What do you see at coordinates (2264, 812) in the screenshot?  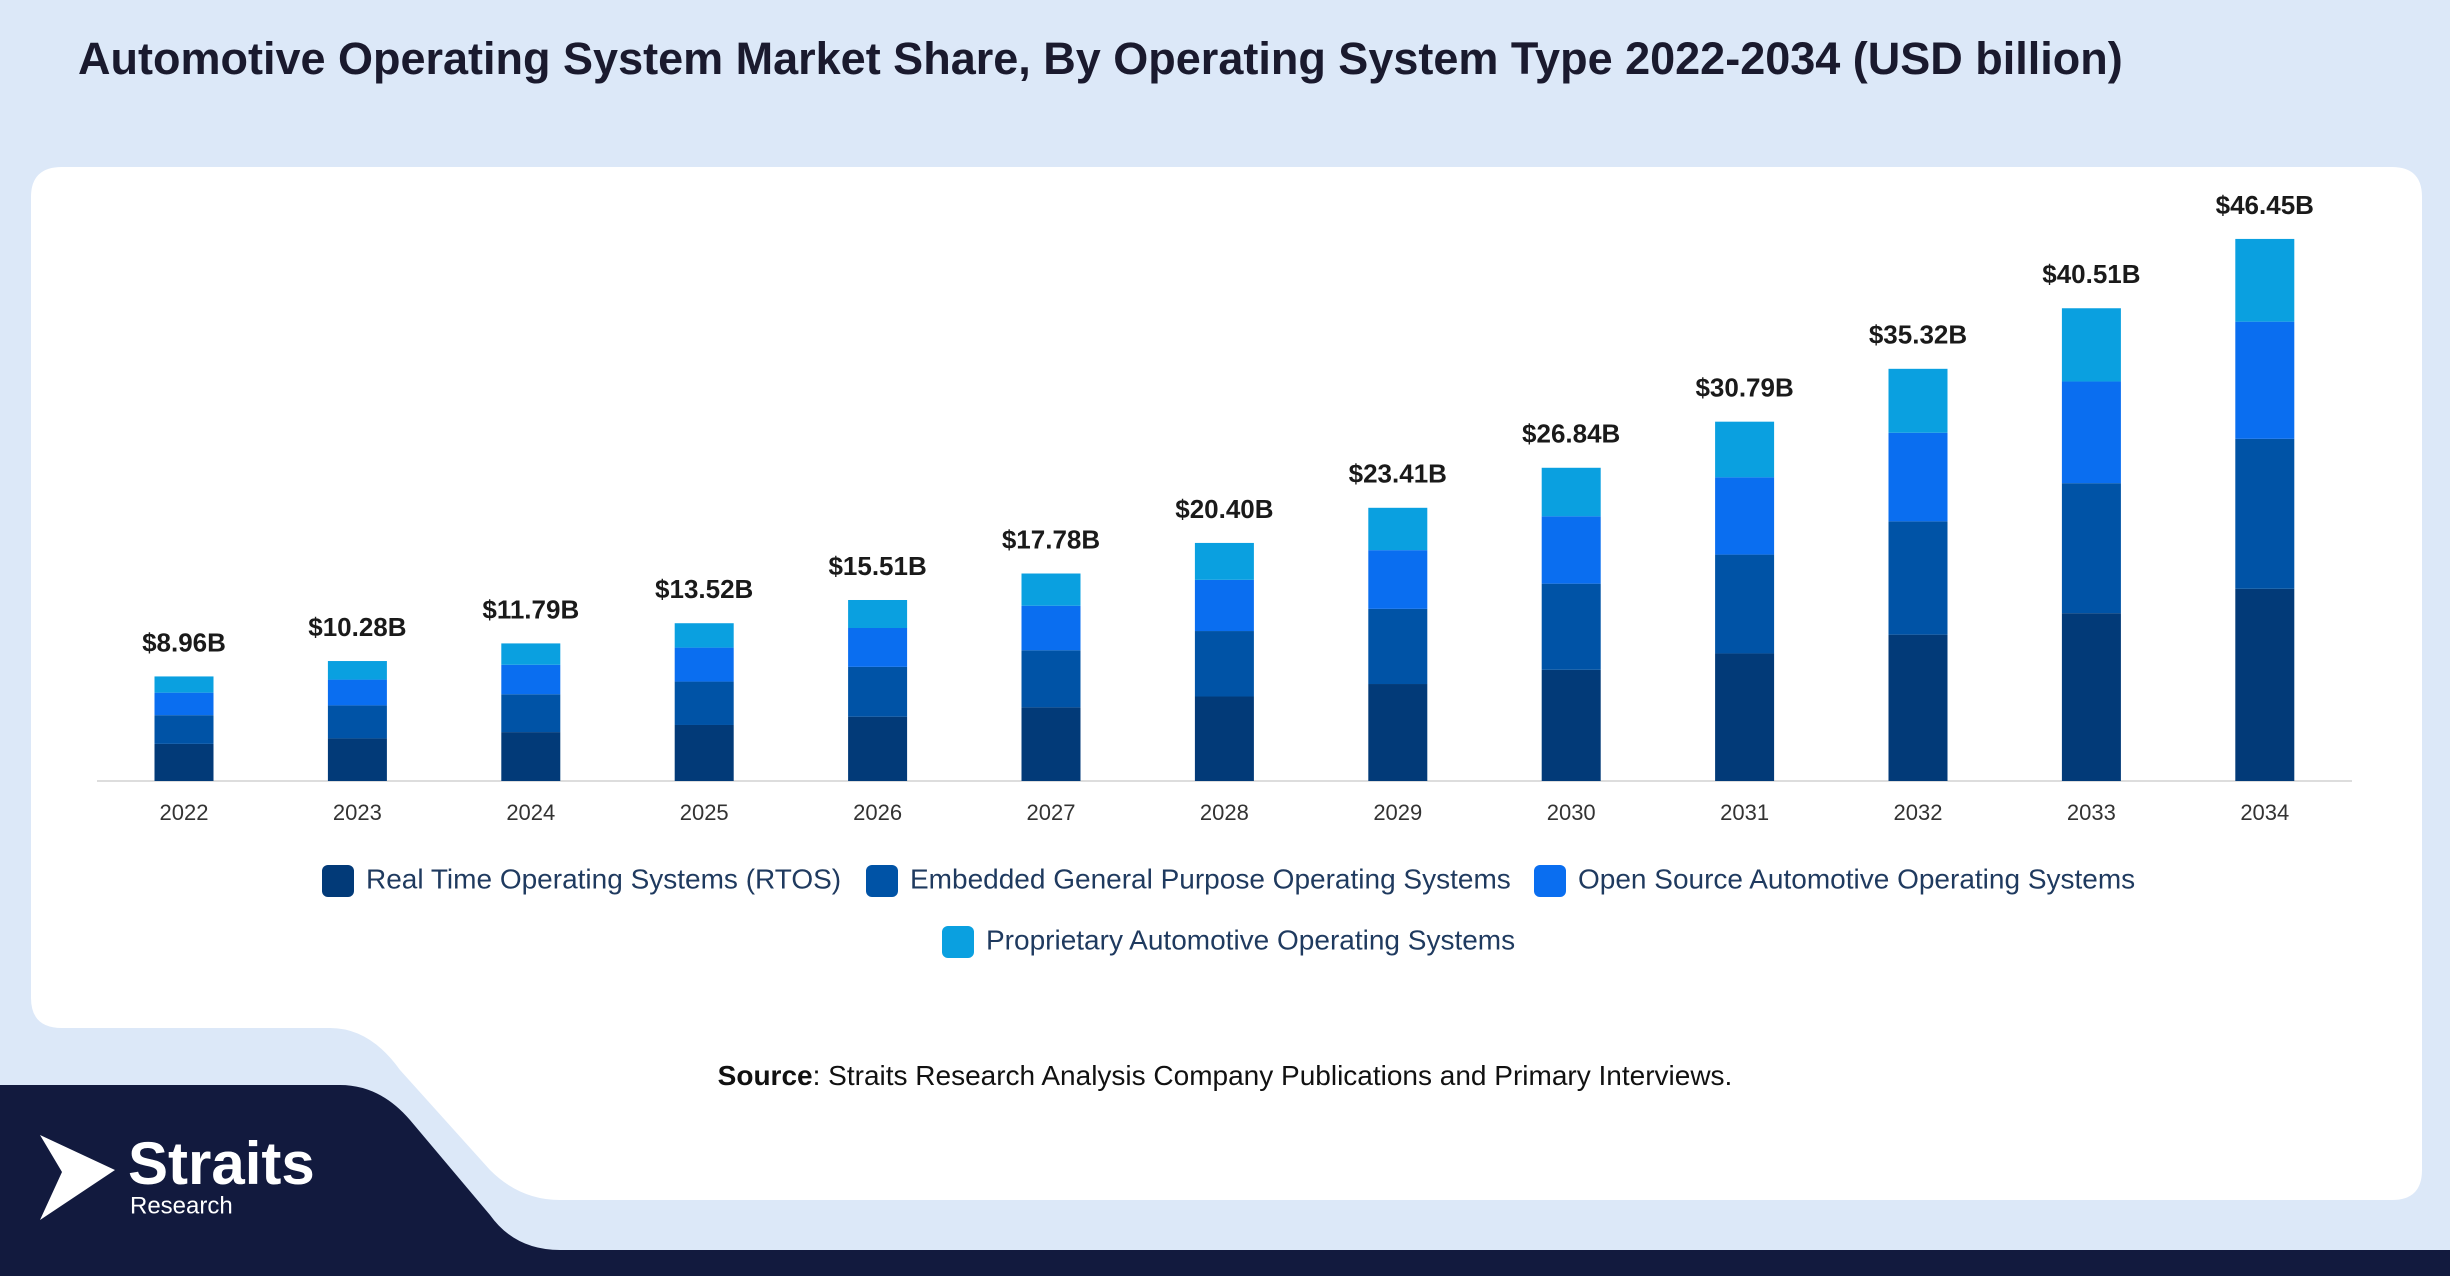 I see `x-tick-label: 2034` at bounding box center [2264, 812].